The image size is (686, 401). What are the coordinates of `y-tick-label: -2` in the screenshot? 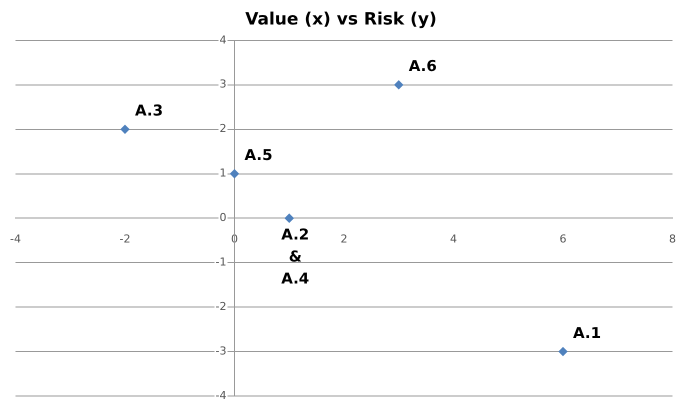 It's located at (221, 306).